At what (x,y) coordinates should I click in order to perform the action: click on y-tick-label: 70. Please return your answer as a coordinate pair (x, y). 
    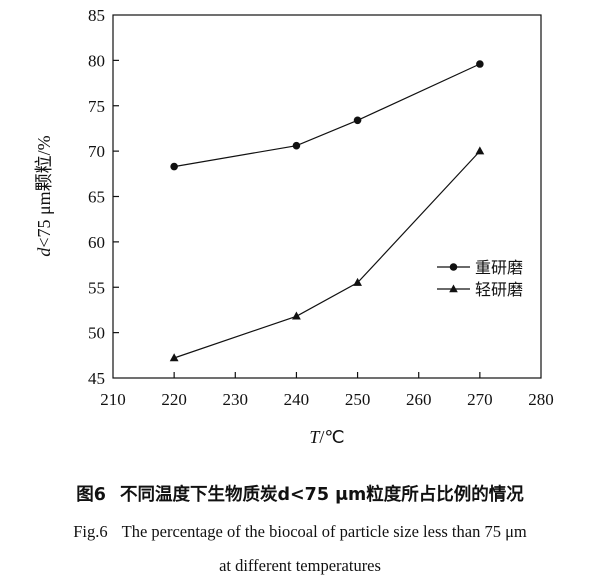
    Looking at the image, I should click on (96, 151).